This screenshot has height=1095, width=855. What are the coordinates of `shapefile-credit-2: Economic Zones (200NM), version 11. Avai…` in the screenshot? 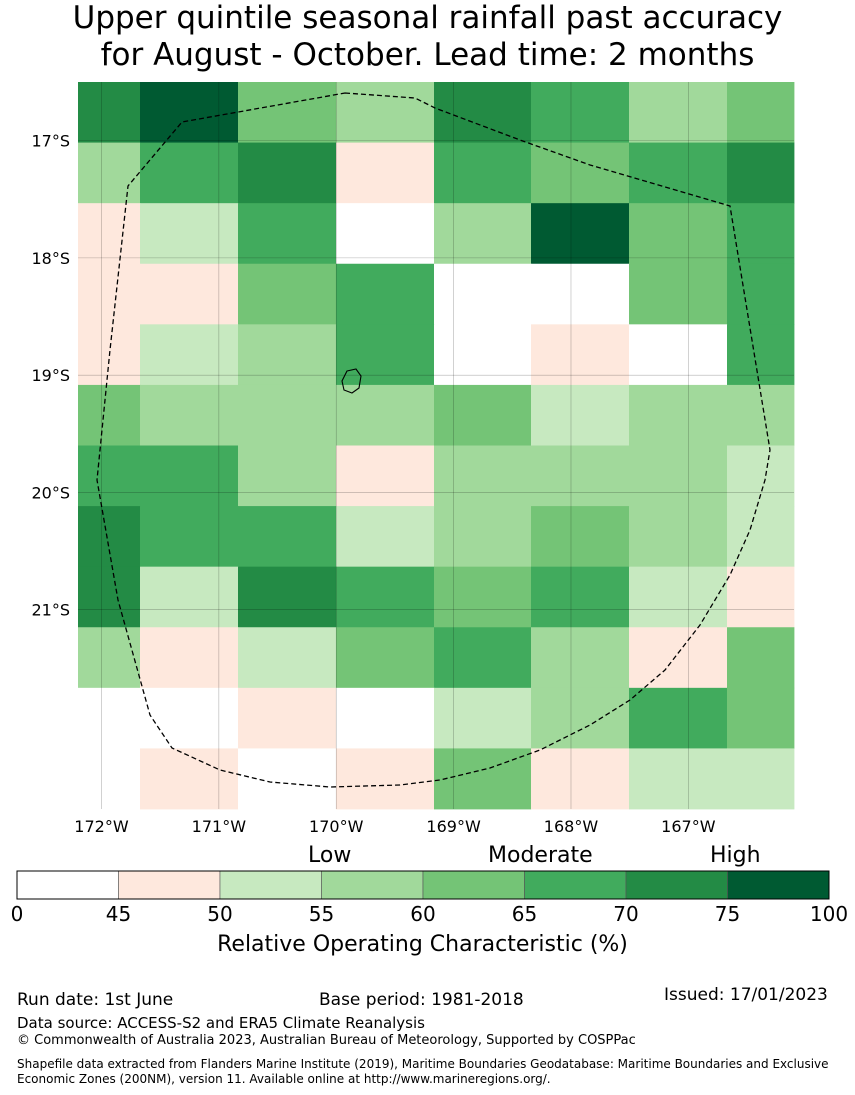 It's located at (284, 1079).